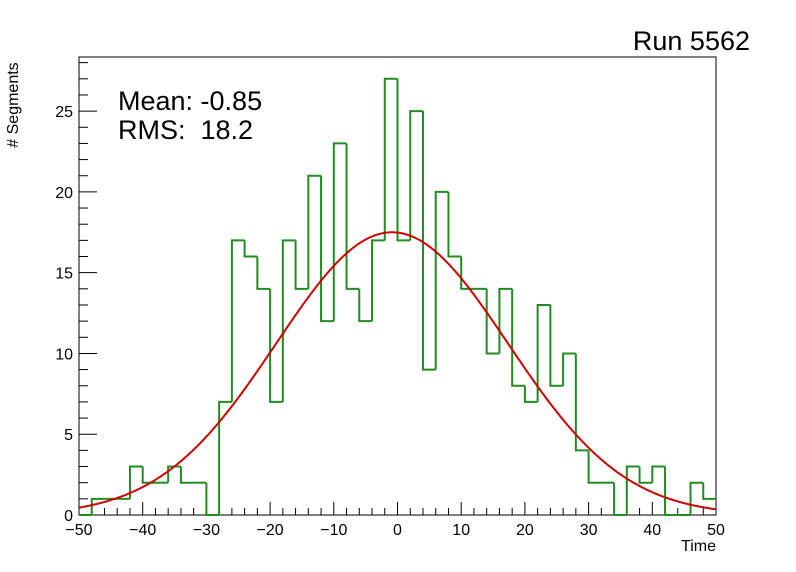  Describe the element at coordinates (13, 105) in the screenshot. I see `y-axis-label: # Segments` at that location.